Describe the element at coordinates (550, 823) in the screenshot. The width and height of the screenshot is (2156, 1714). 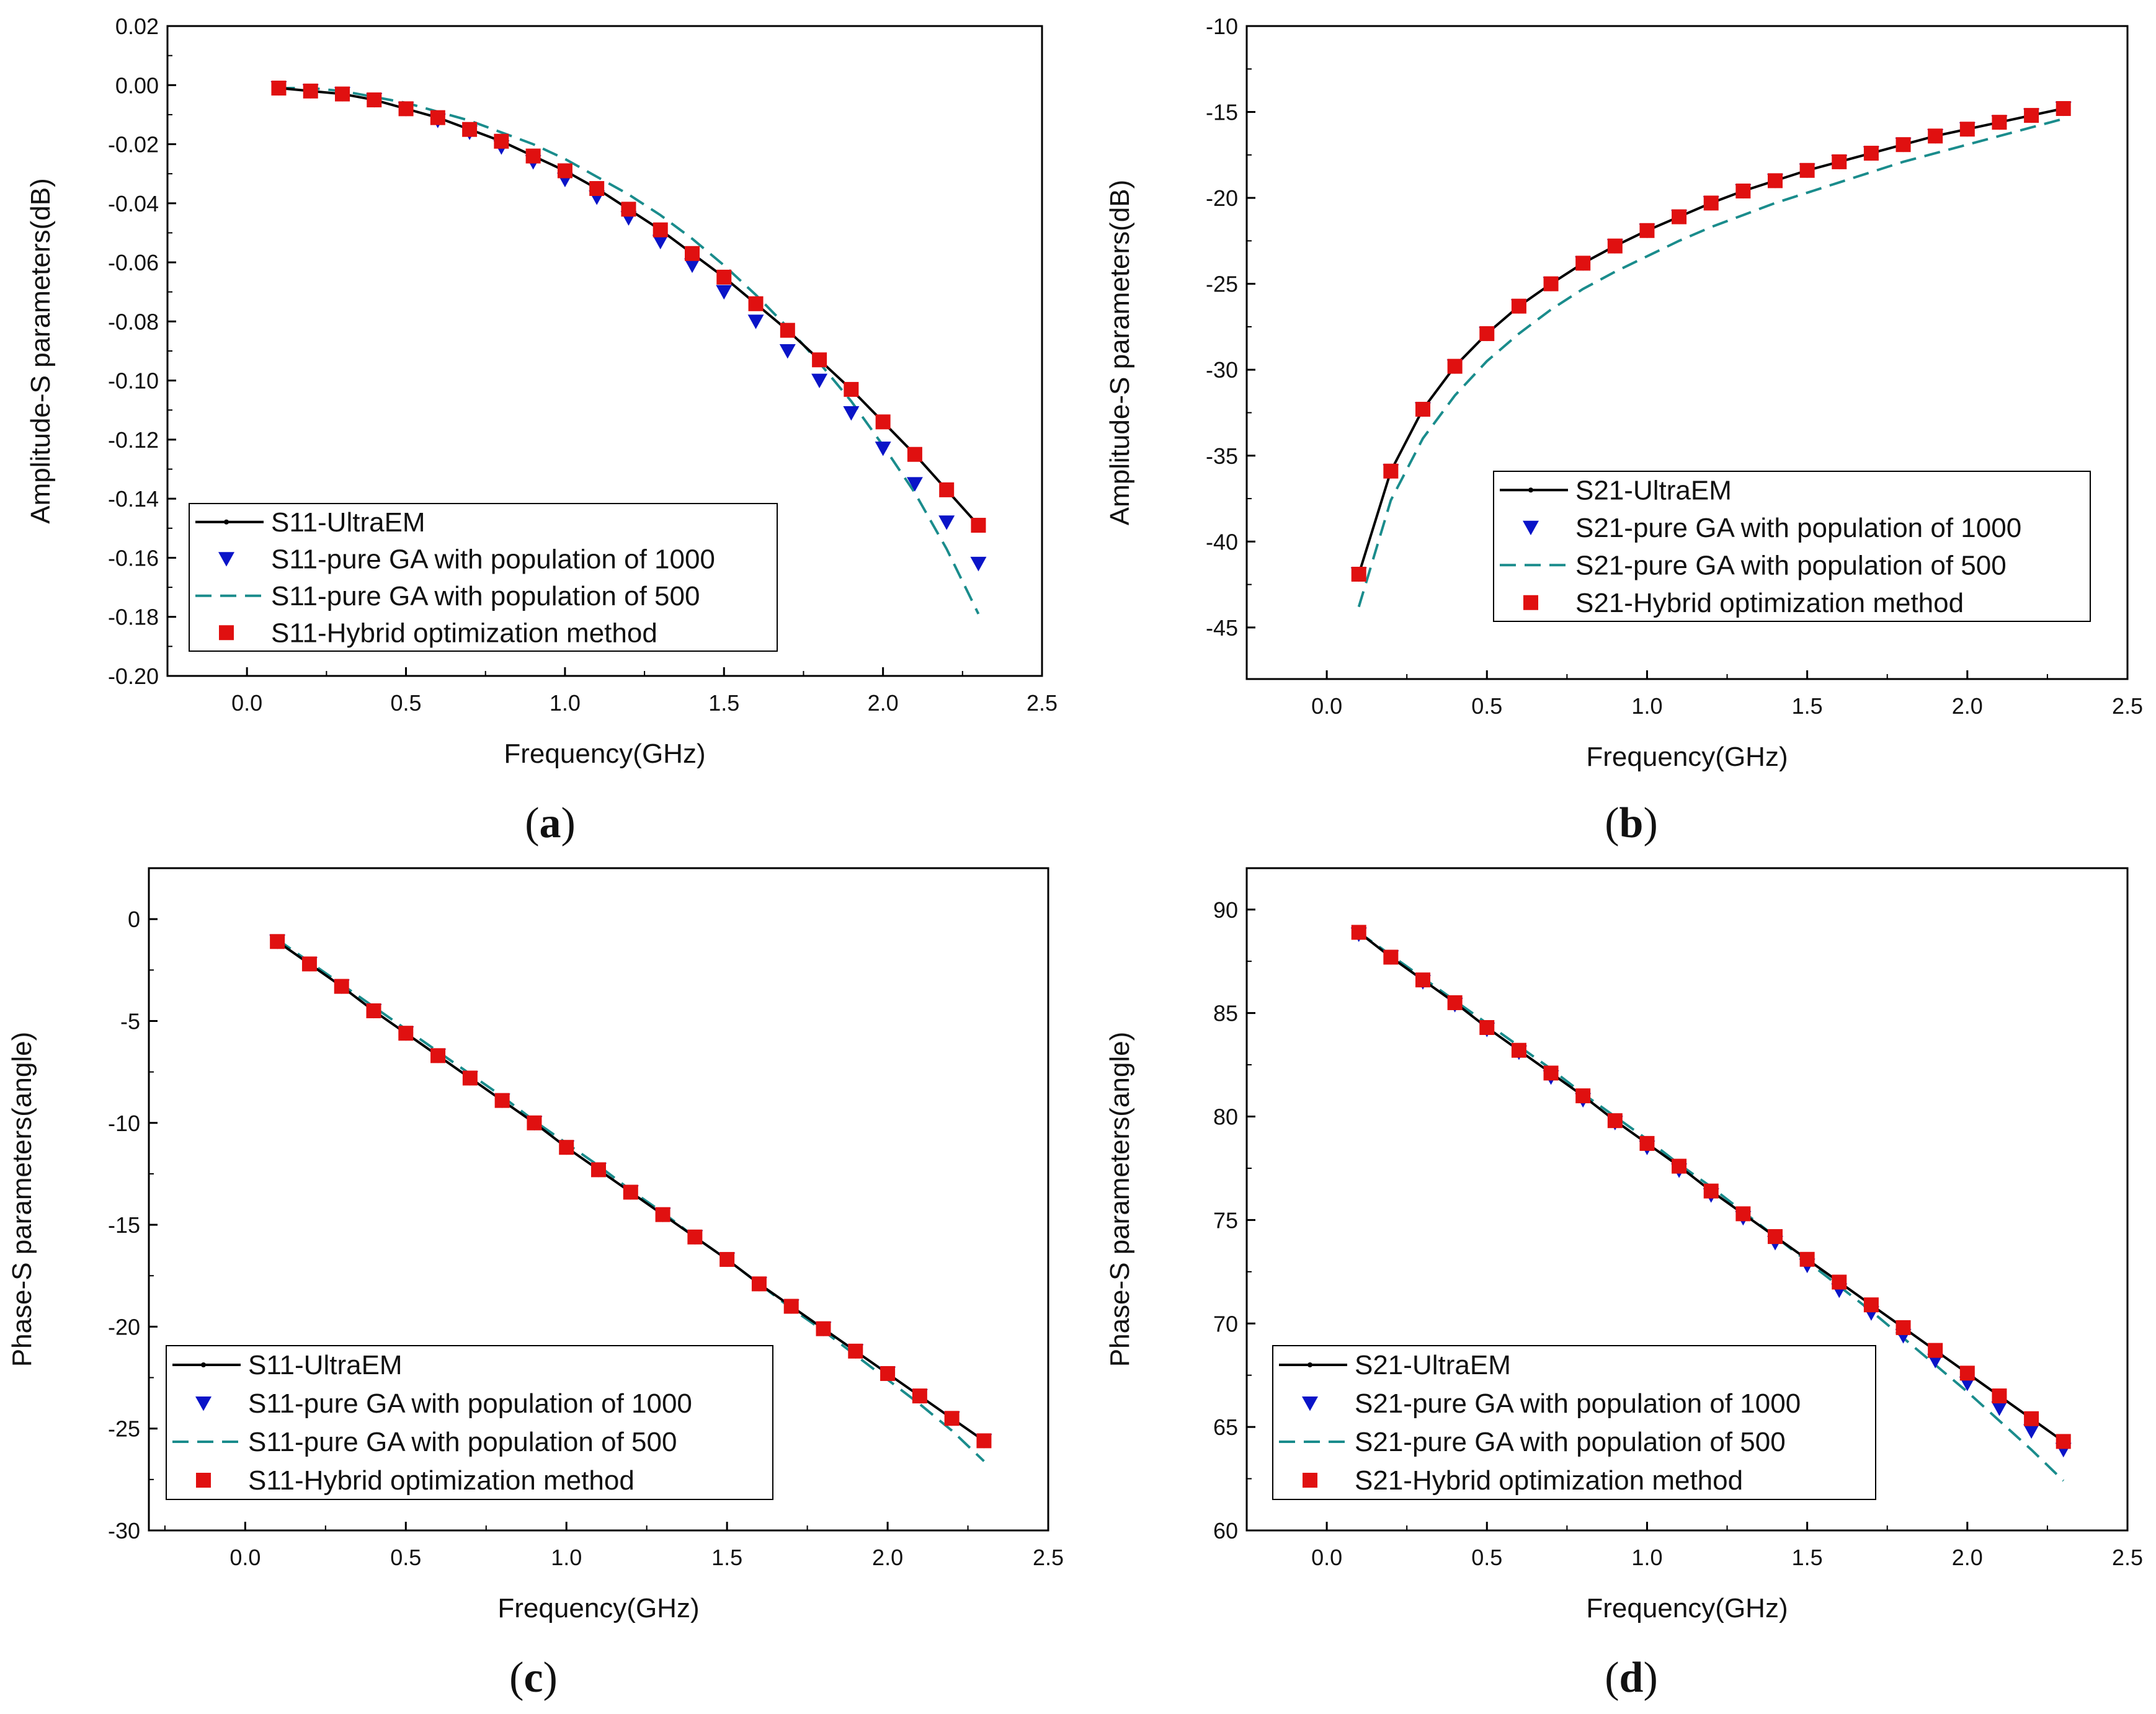
I see `panel-label: (a)` at that location.